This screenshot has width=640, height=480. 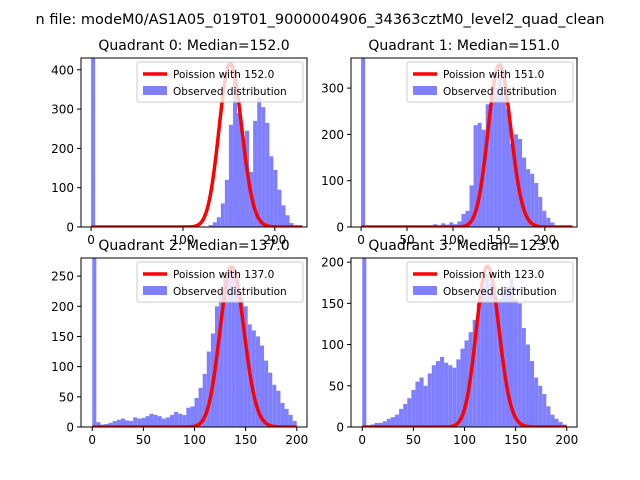 What do you see at coordinates (62, 307) in the screenshot?
I see `quadrant-2-y-tick-label-4: 200` at bounding box center [62, 307].